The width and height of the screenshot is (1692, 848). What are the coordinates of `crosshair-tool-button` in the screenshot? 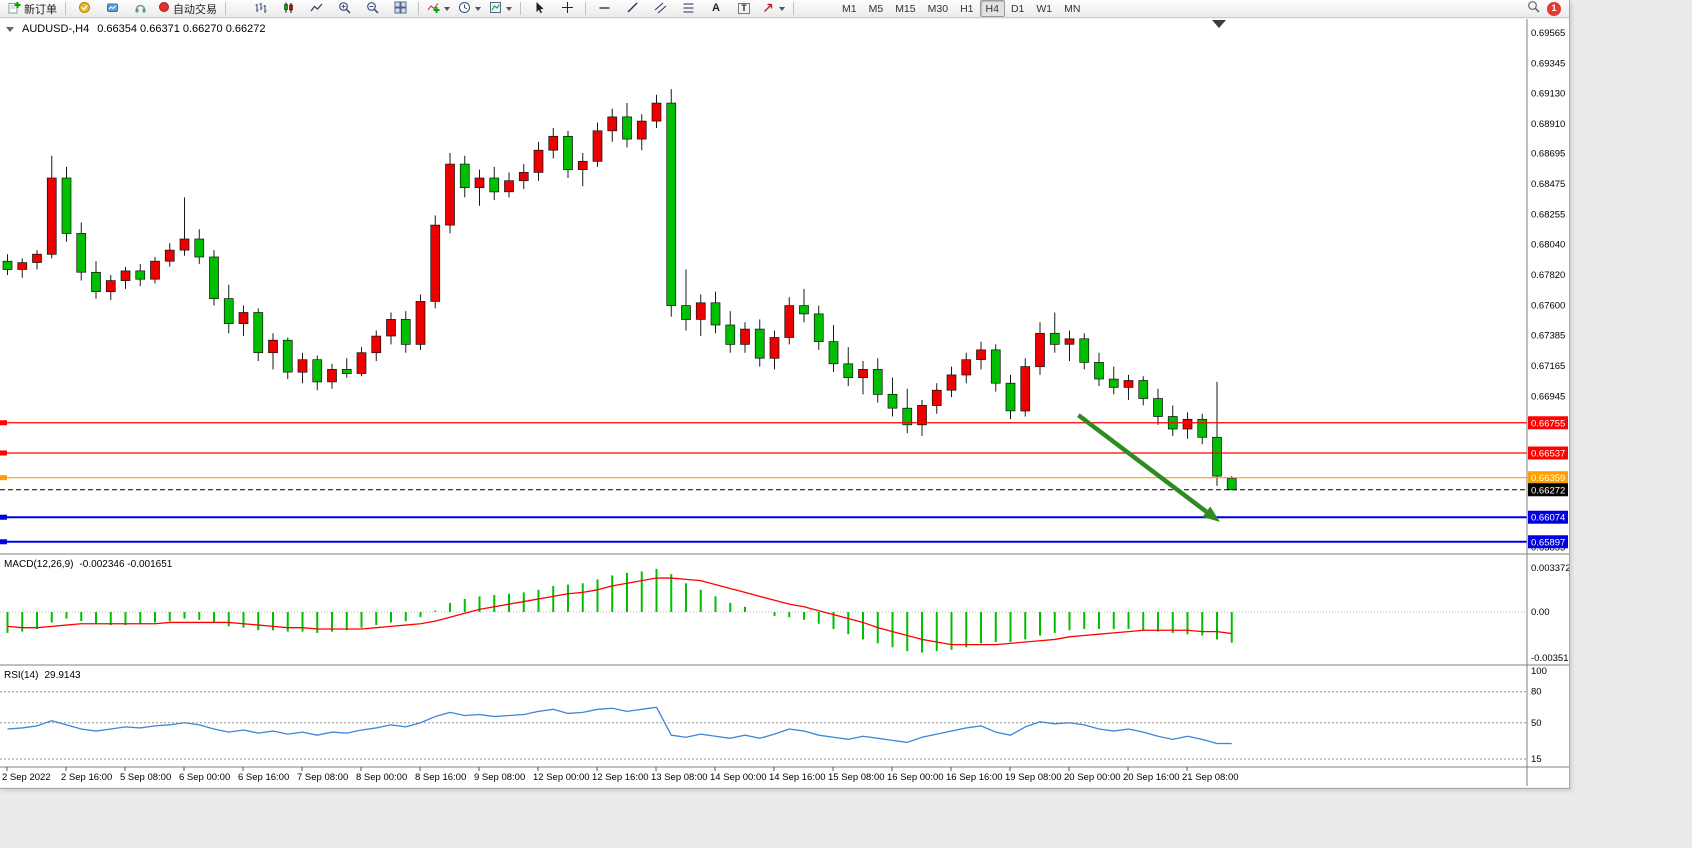 It's located at (567, 9).